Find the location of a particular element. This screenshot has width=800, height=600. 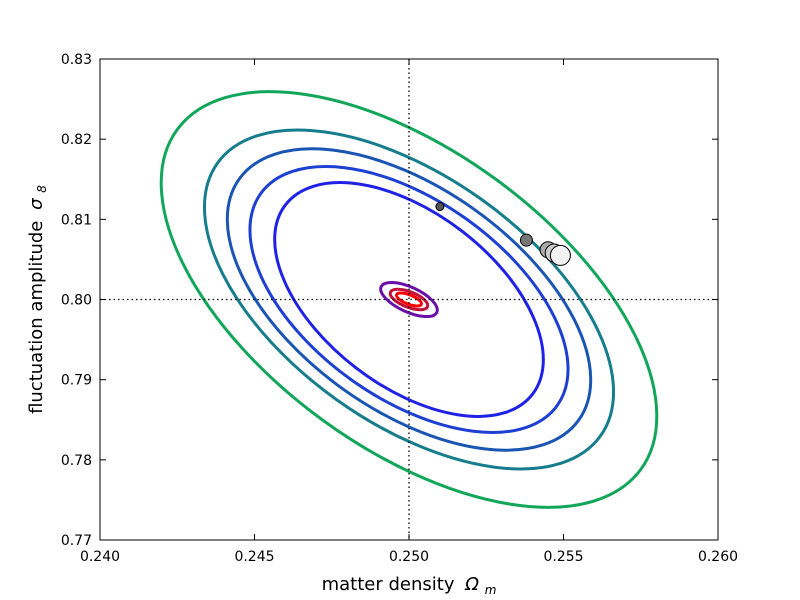

y-axis-label: fluctuation amplitude σ 8 is located at coordinates (37, 299).